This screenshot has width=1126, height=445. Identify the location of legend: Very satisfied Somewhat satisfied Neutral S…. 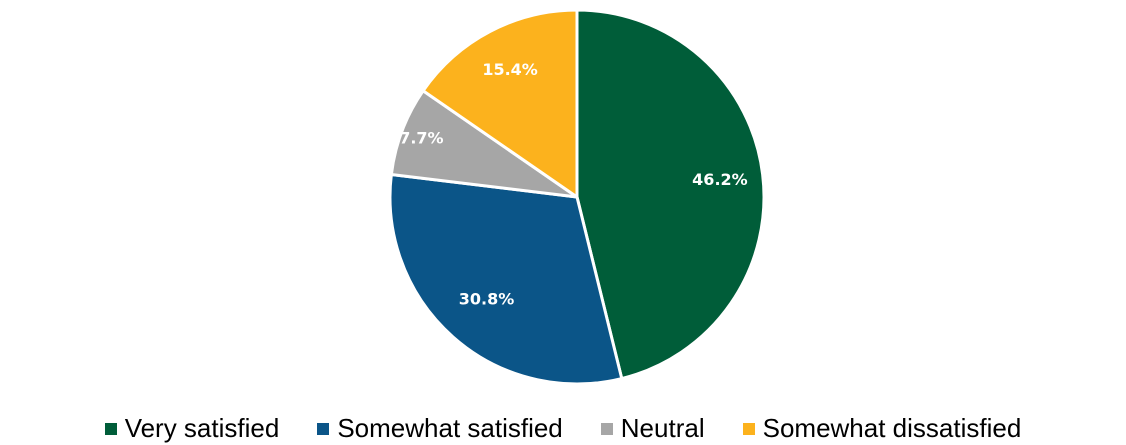
(563, 428).